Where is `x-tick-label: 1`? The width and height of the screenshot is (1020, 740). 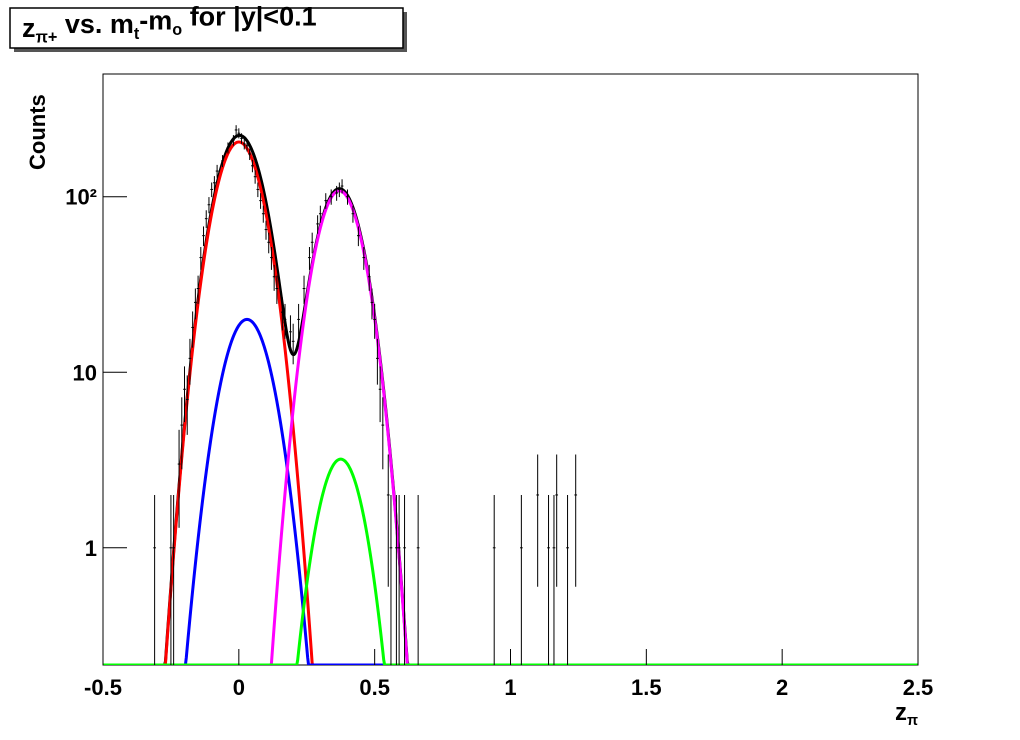 x-tick-label: 1 is located at coordinates (510, 687).